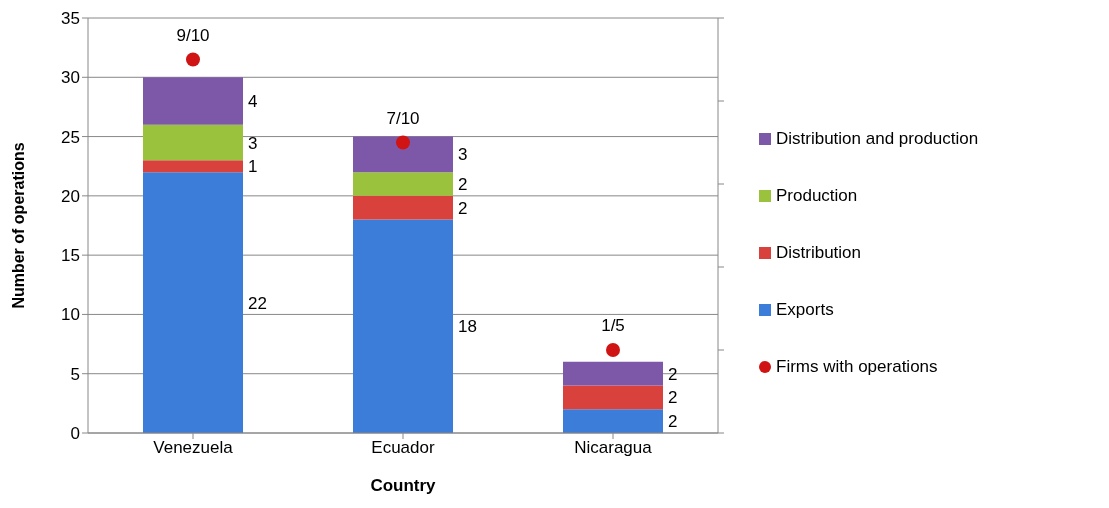  What do you see at coordinates (403, 448) in the screenshot?
I see `x-tick-label: Ecuador` at bounding box center [403, 448].